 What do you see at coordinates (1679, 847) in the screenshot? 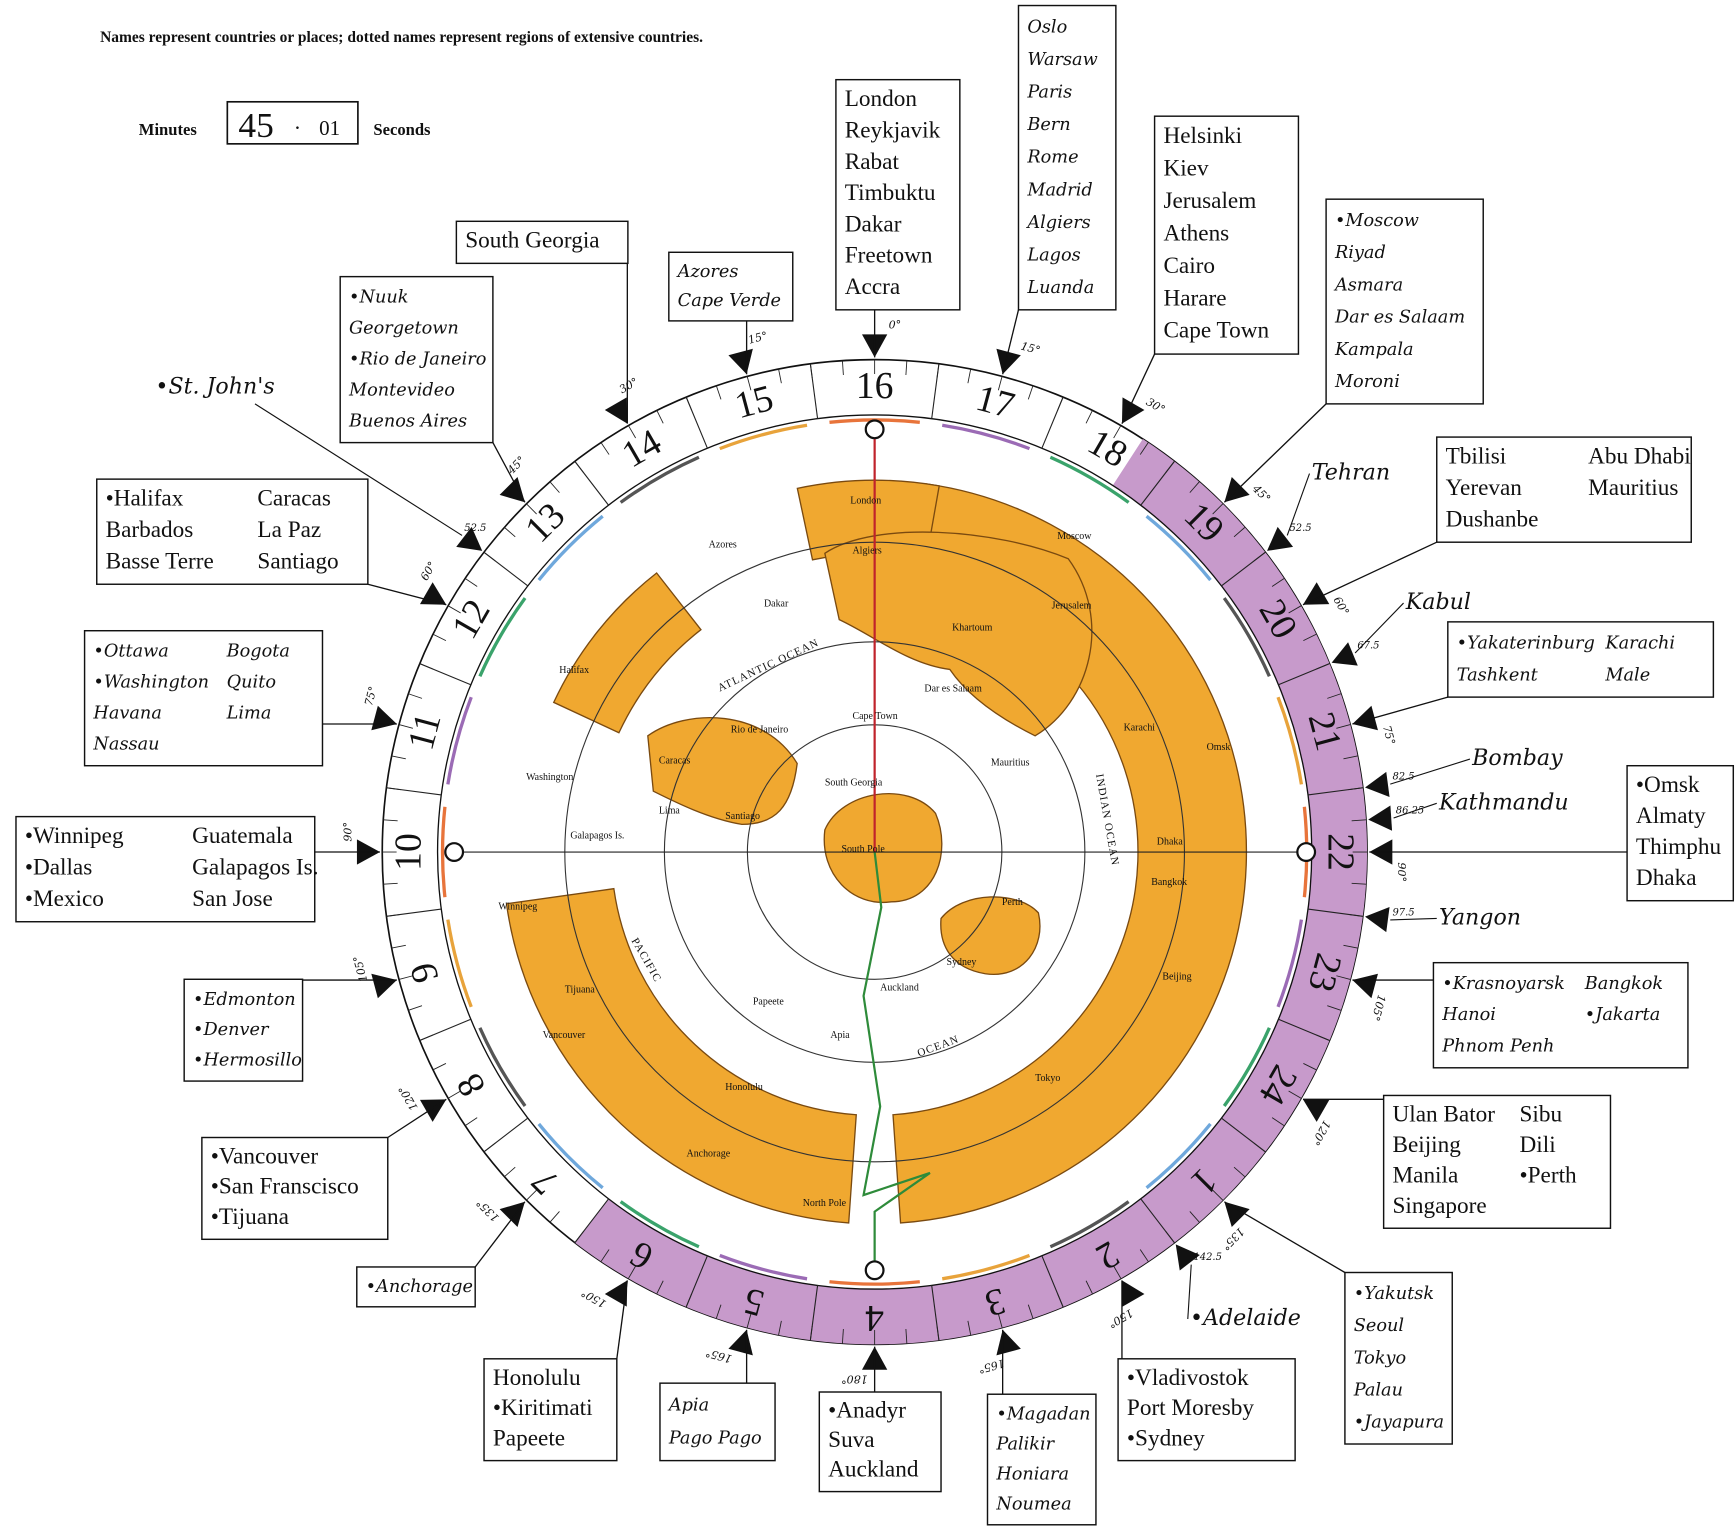
I see `city-name: Thimphu` at bounding box center [1679, 847].